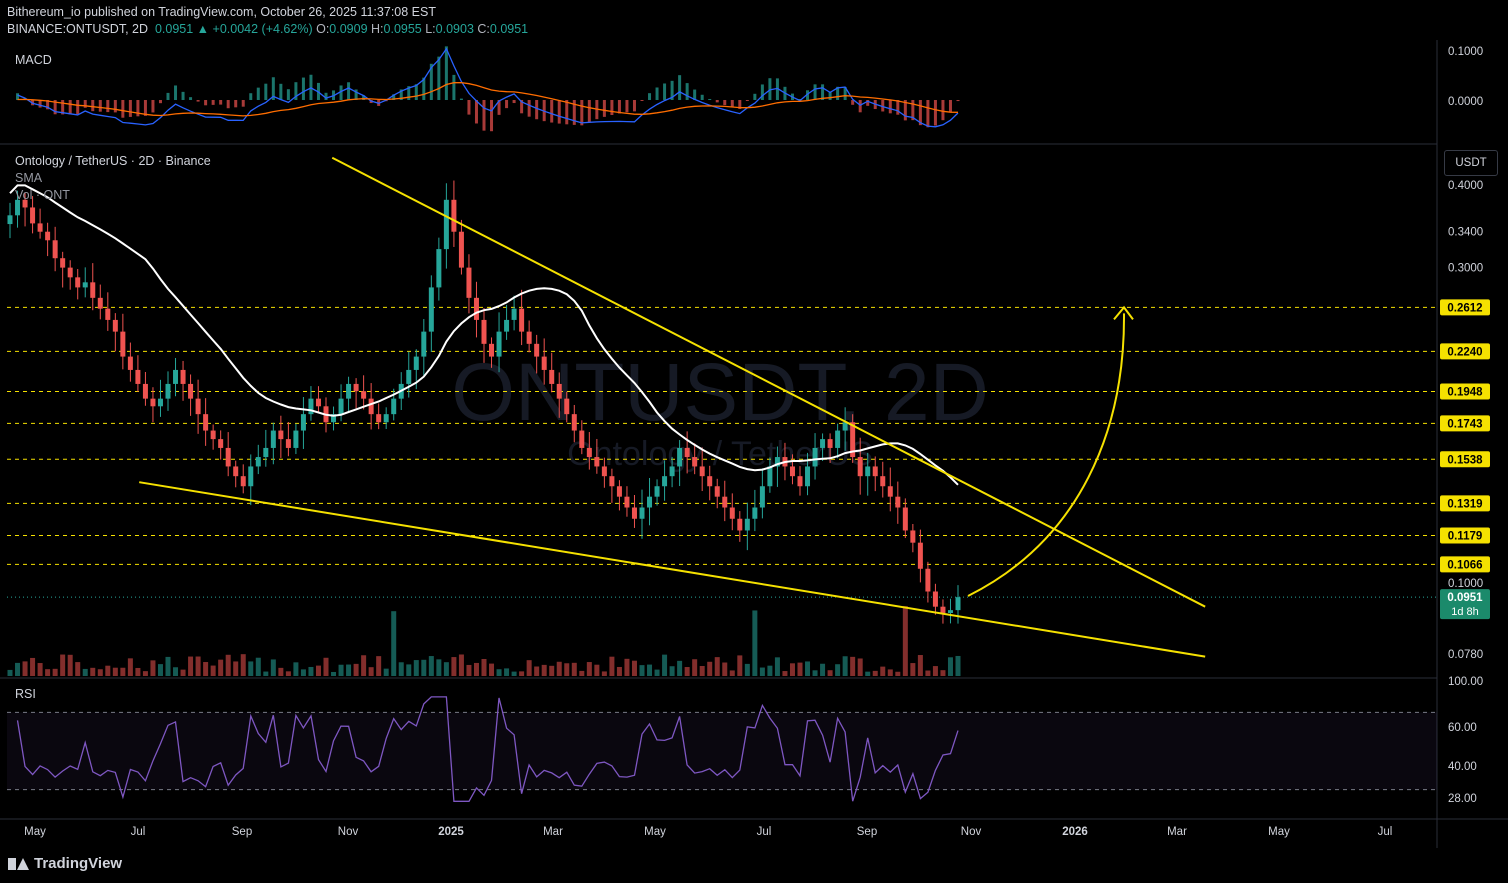 This screenshot has height=883, width=1508. Describe the element at coordinates (1464, 308) in the screenshot. I see `price-level-label: 0.2612` at that location.